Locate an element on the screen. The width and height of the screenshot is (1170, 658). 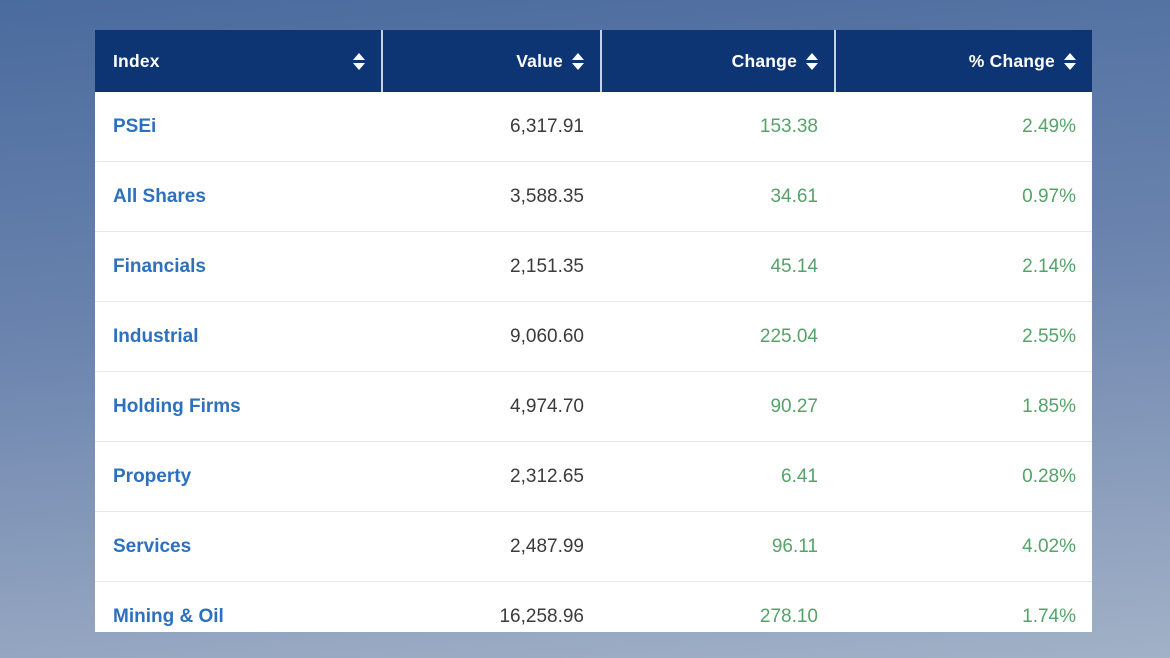
value-cell: 2,312.65 is located at coordinates (547, 476).